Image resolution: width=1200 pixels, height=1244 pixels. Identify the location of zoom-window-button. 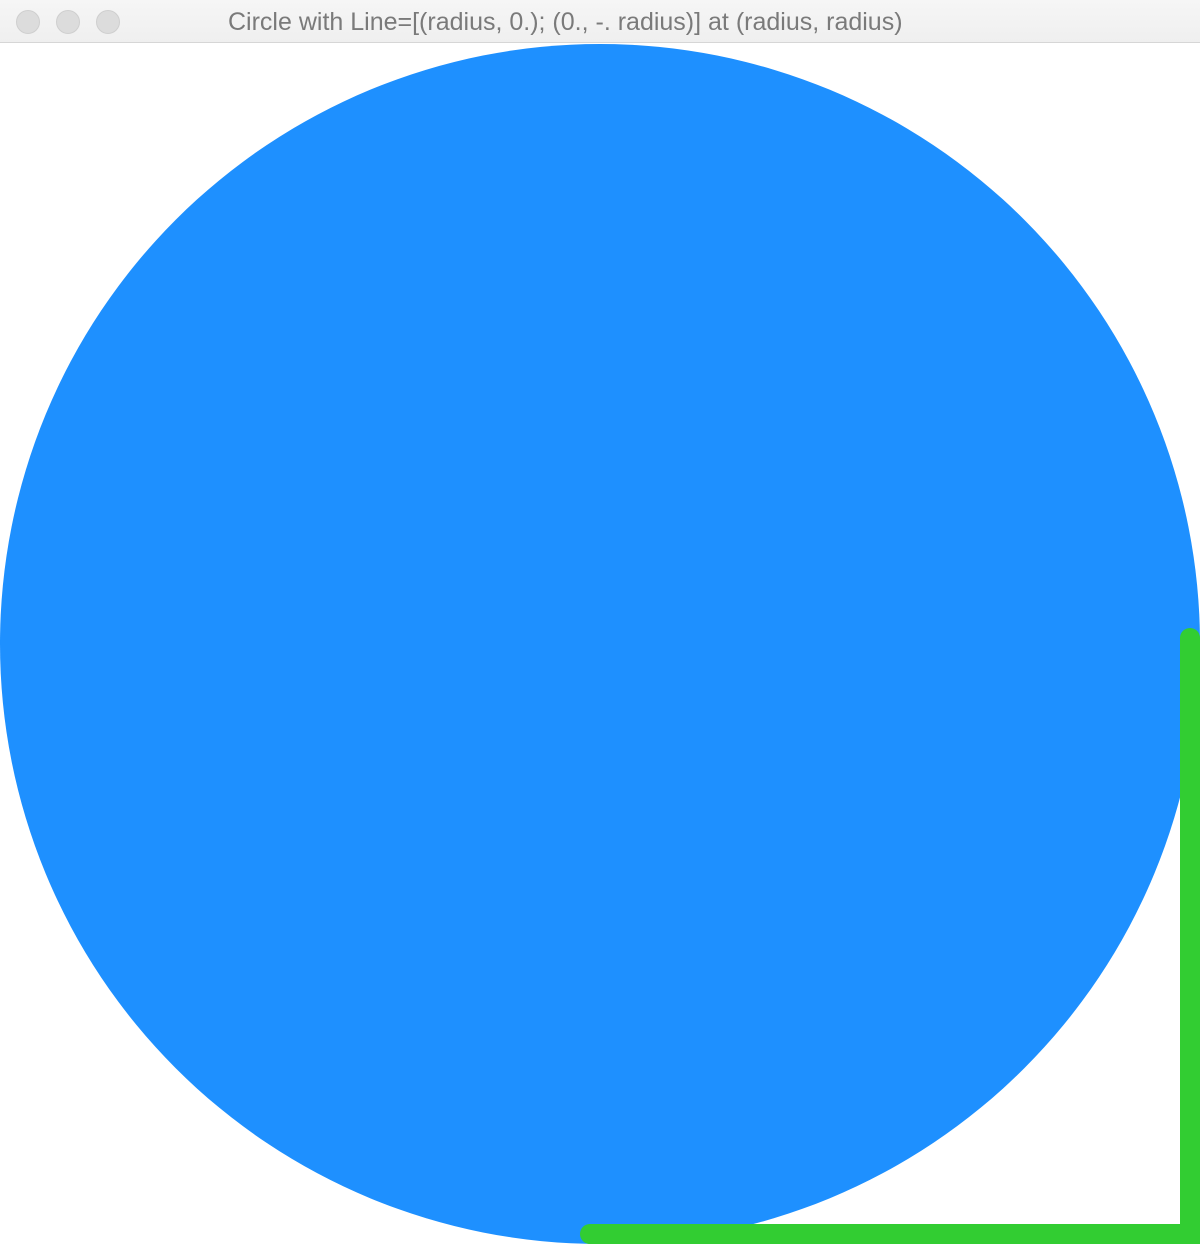
(108, 22).